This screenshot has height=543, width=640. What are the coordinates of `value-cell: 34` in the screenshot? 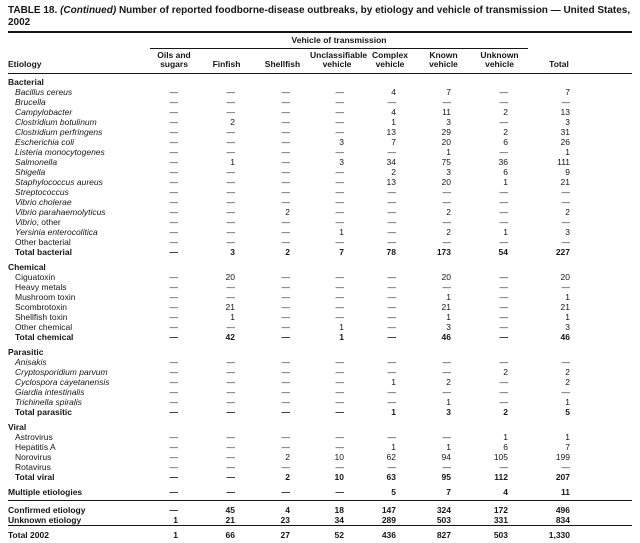 It's located at (339, 519).